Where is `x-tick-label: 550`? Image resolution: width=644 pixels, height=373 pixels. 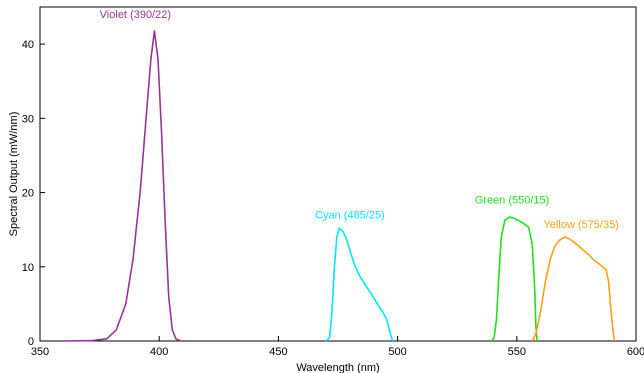 x-tick-label: 550 is located at coordinates (517, 352).